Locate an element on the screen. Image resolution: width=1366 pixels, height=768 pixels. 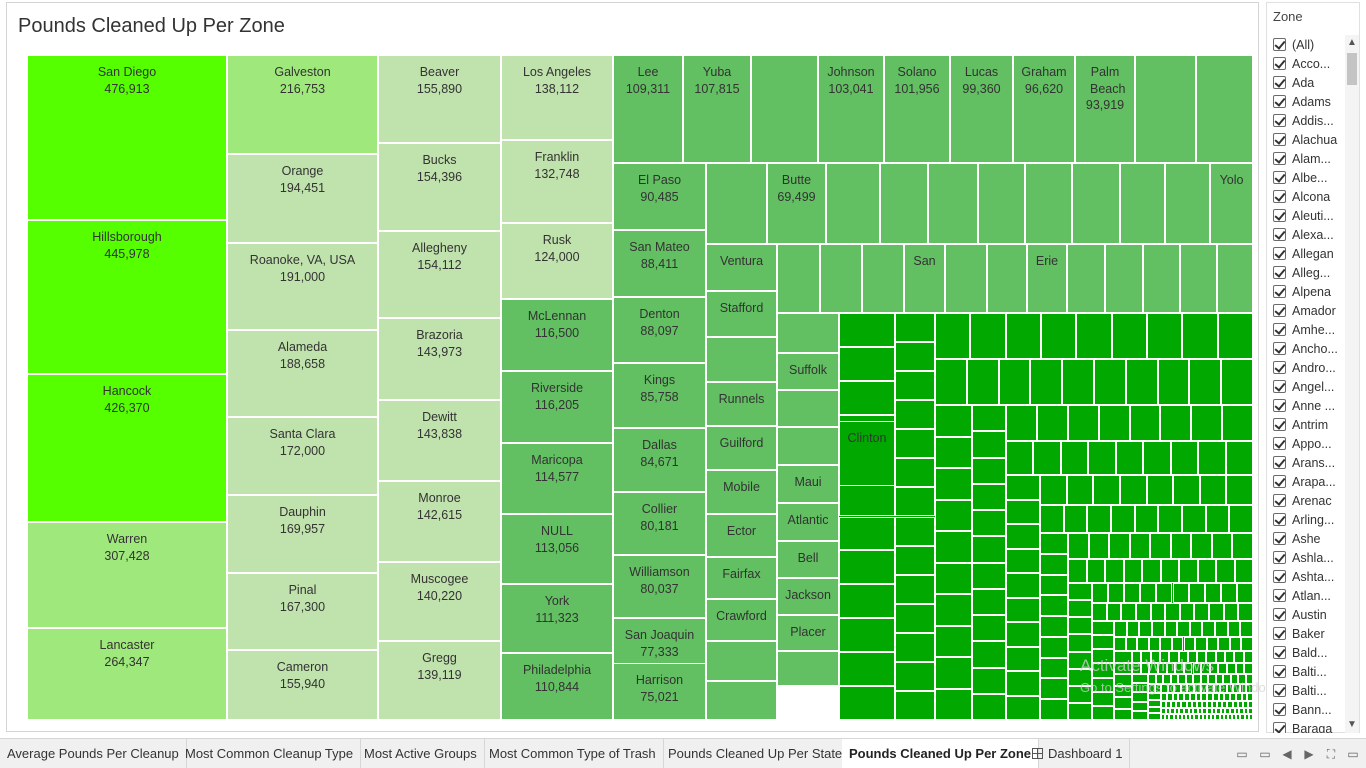
filter-item: Austin is located at coordinates (1309, 614).